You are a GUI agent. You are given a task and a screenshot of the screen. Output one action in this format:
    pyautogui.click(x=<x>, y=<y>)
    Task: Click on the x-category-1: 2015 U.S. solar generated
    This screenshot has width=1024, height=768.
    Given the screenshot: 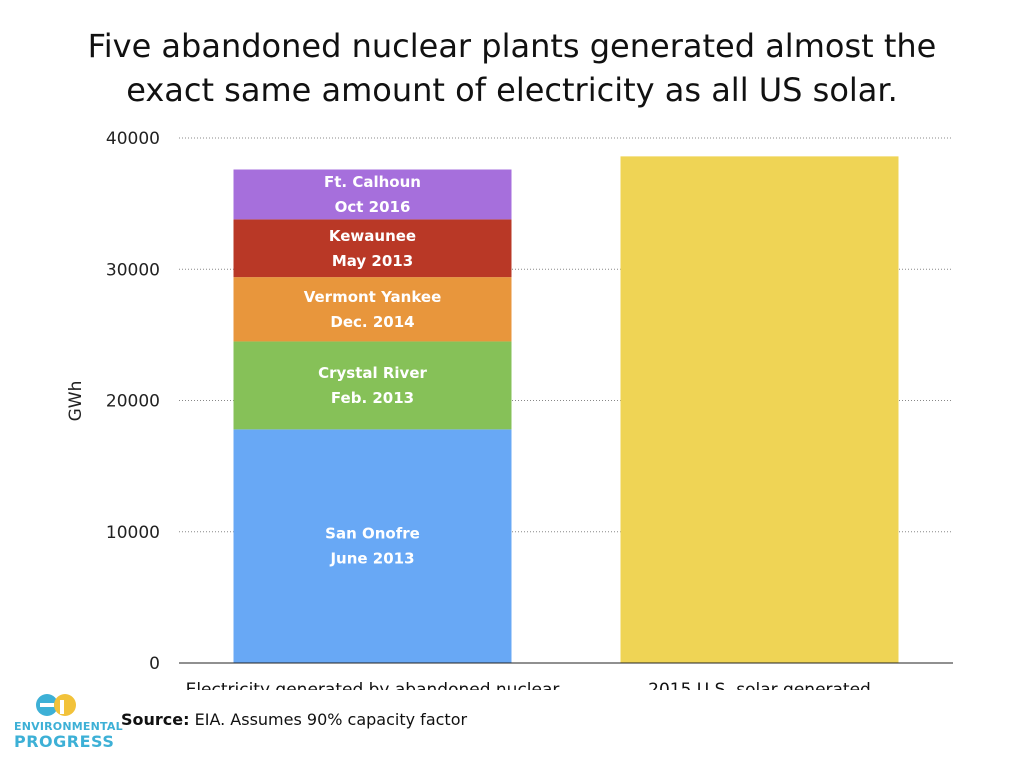 What is the action you would take?
    pyautogui.click(x=759, y=685)
    